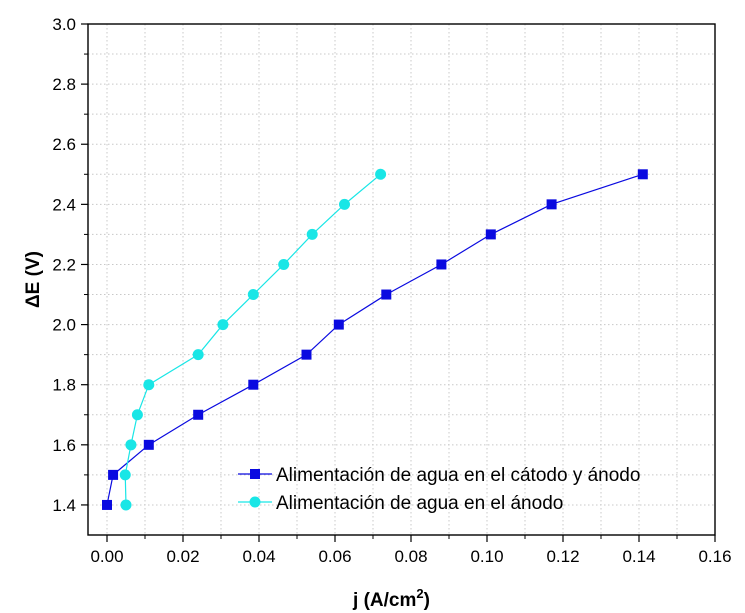 The image size is (745, 613). I want to click on x-tick-label: 0.06, so click(334, 556).